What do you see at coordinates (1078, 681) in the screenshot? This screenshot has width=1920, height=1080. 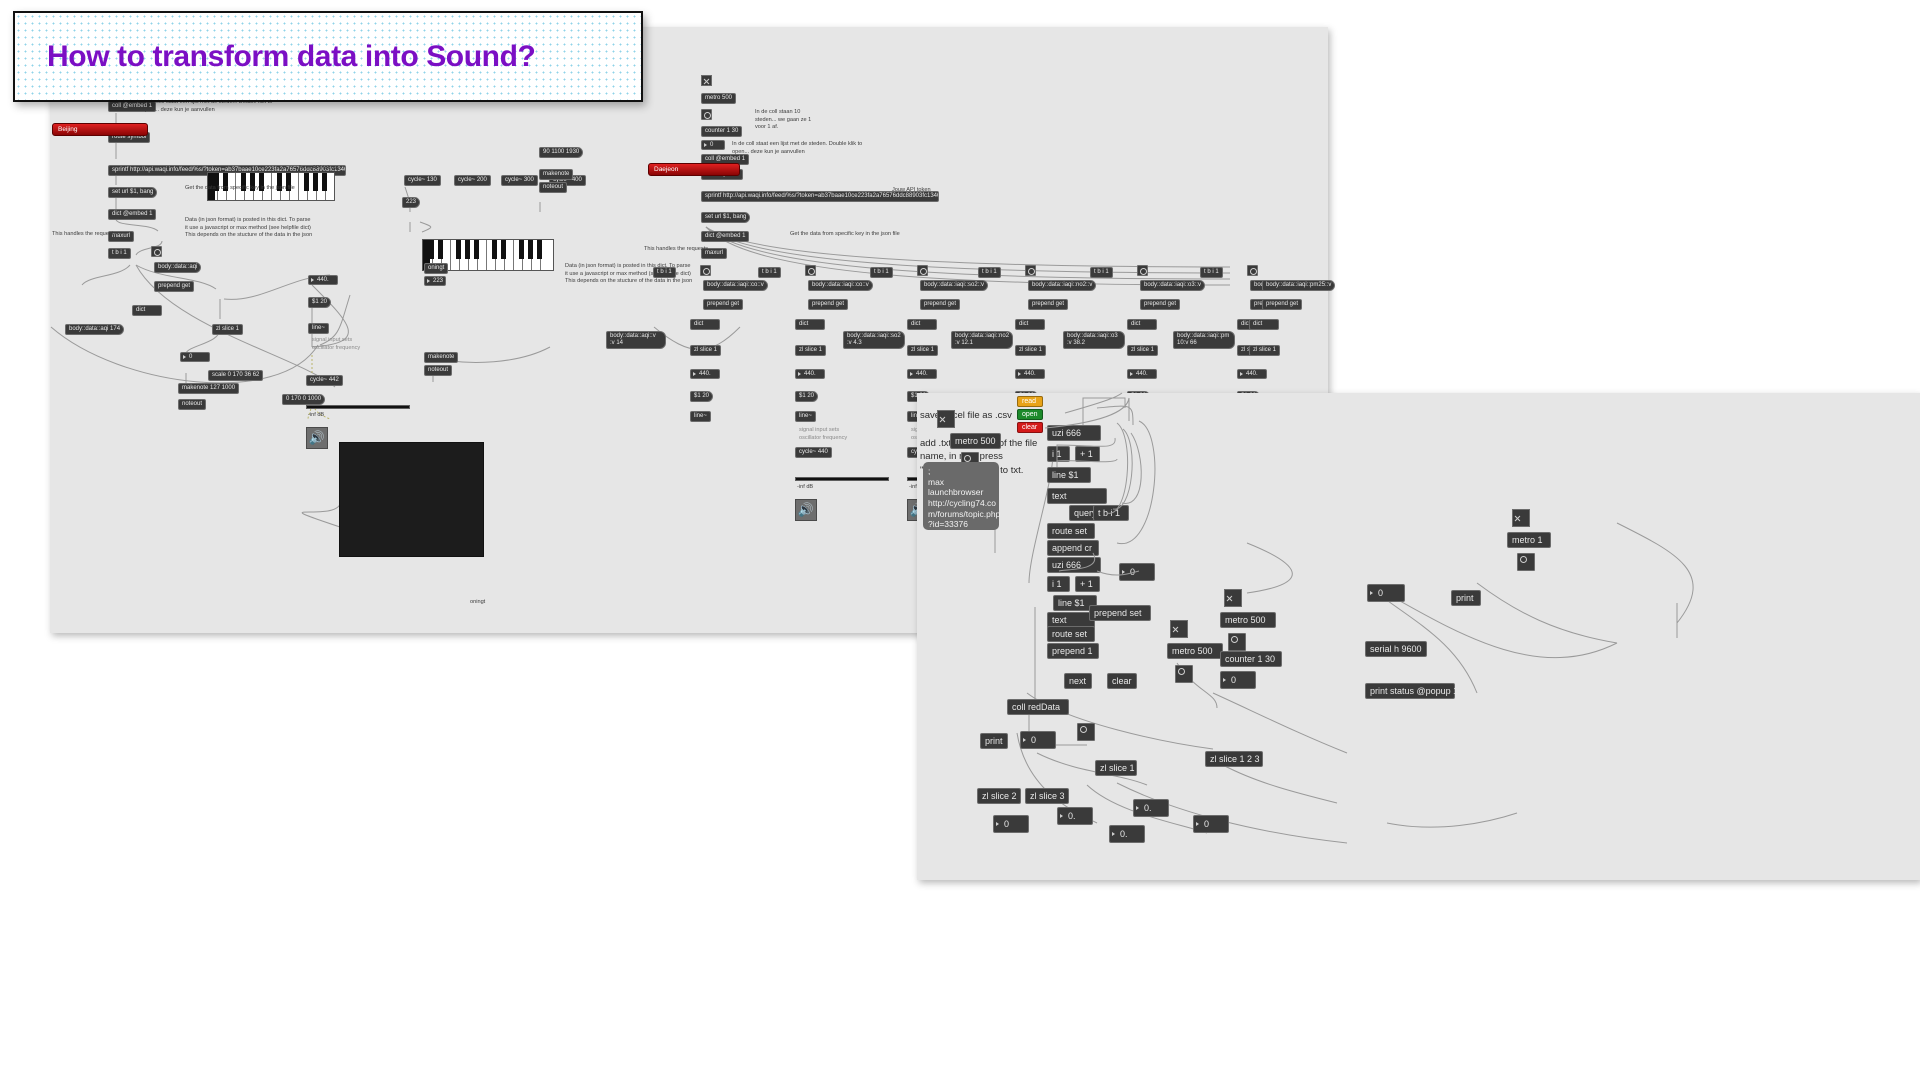 I see `next-message: next` at bounding box center [1078, 681].